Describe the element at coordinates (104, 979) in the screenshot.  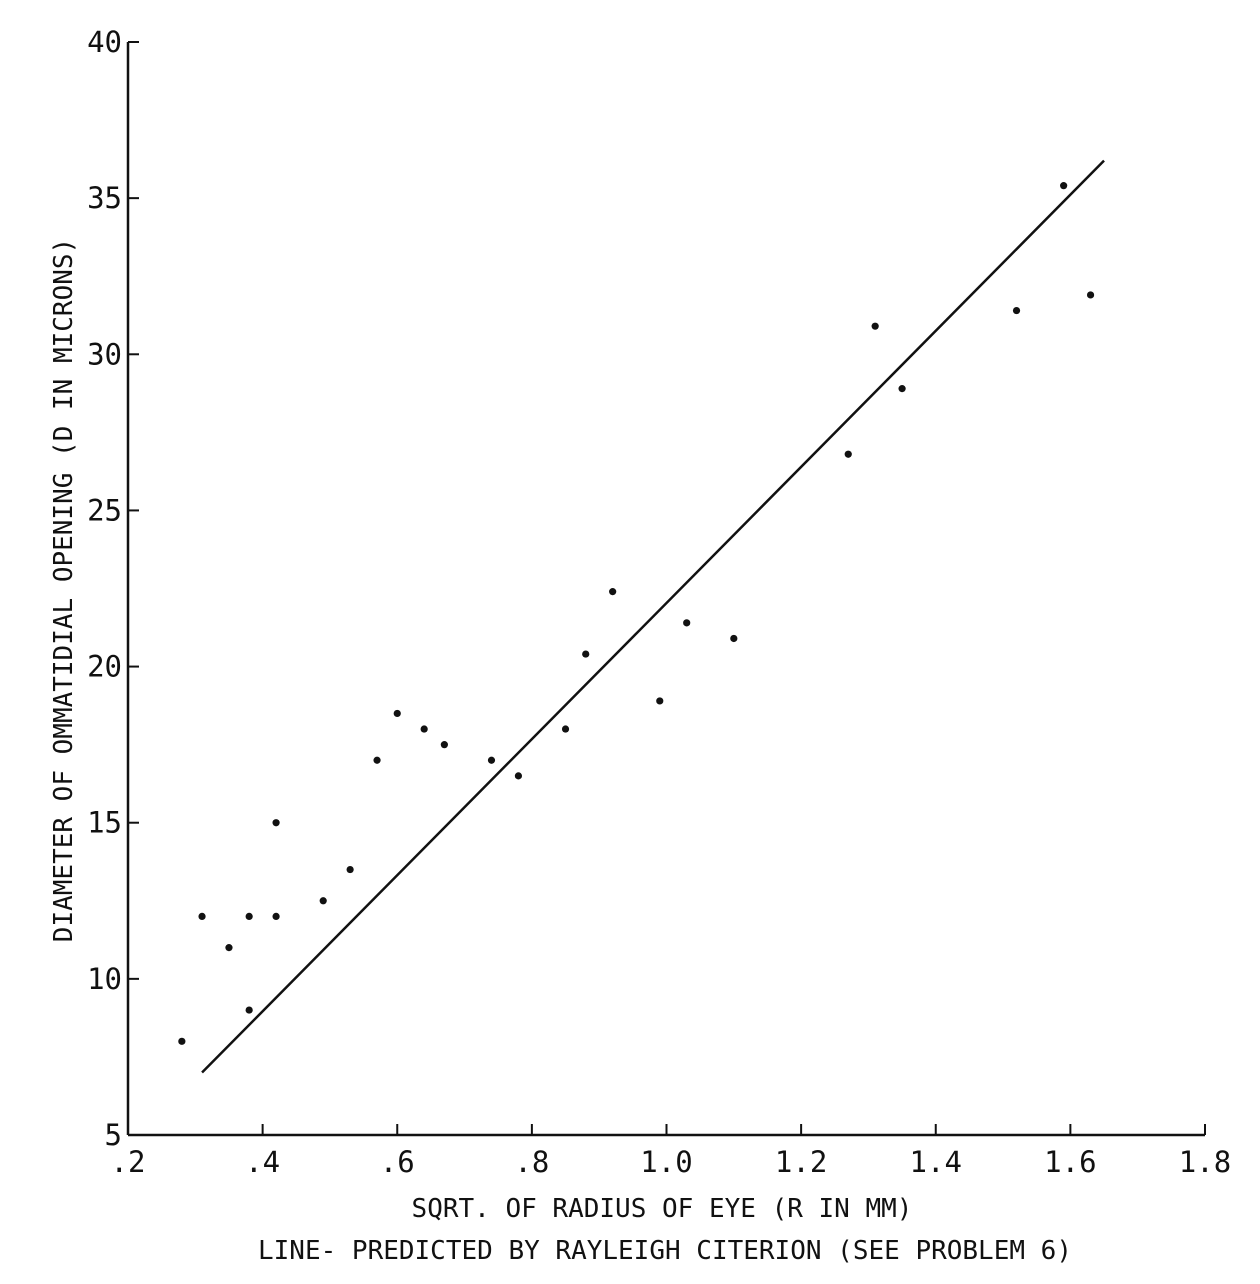
I see `y-tick-label: 10` at that location.